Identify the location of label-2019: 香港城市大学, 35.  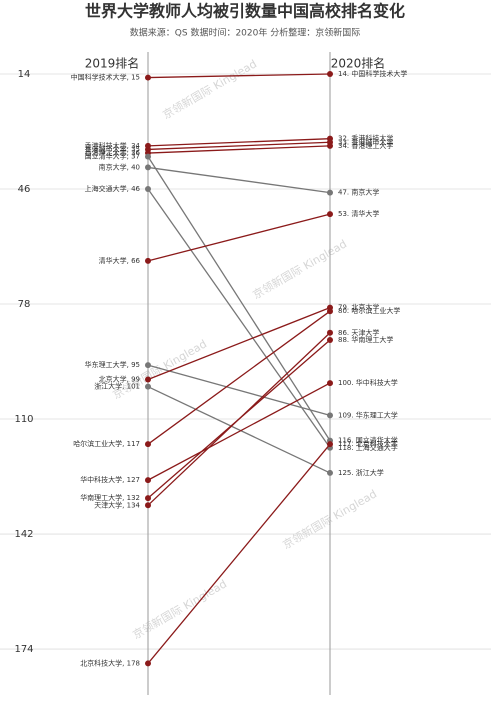
(112, 148).